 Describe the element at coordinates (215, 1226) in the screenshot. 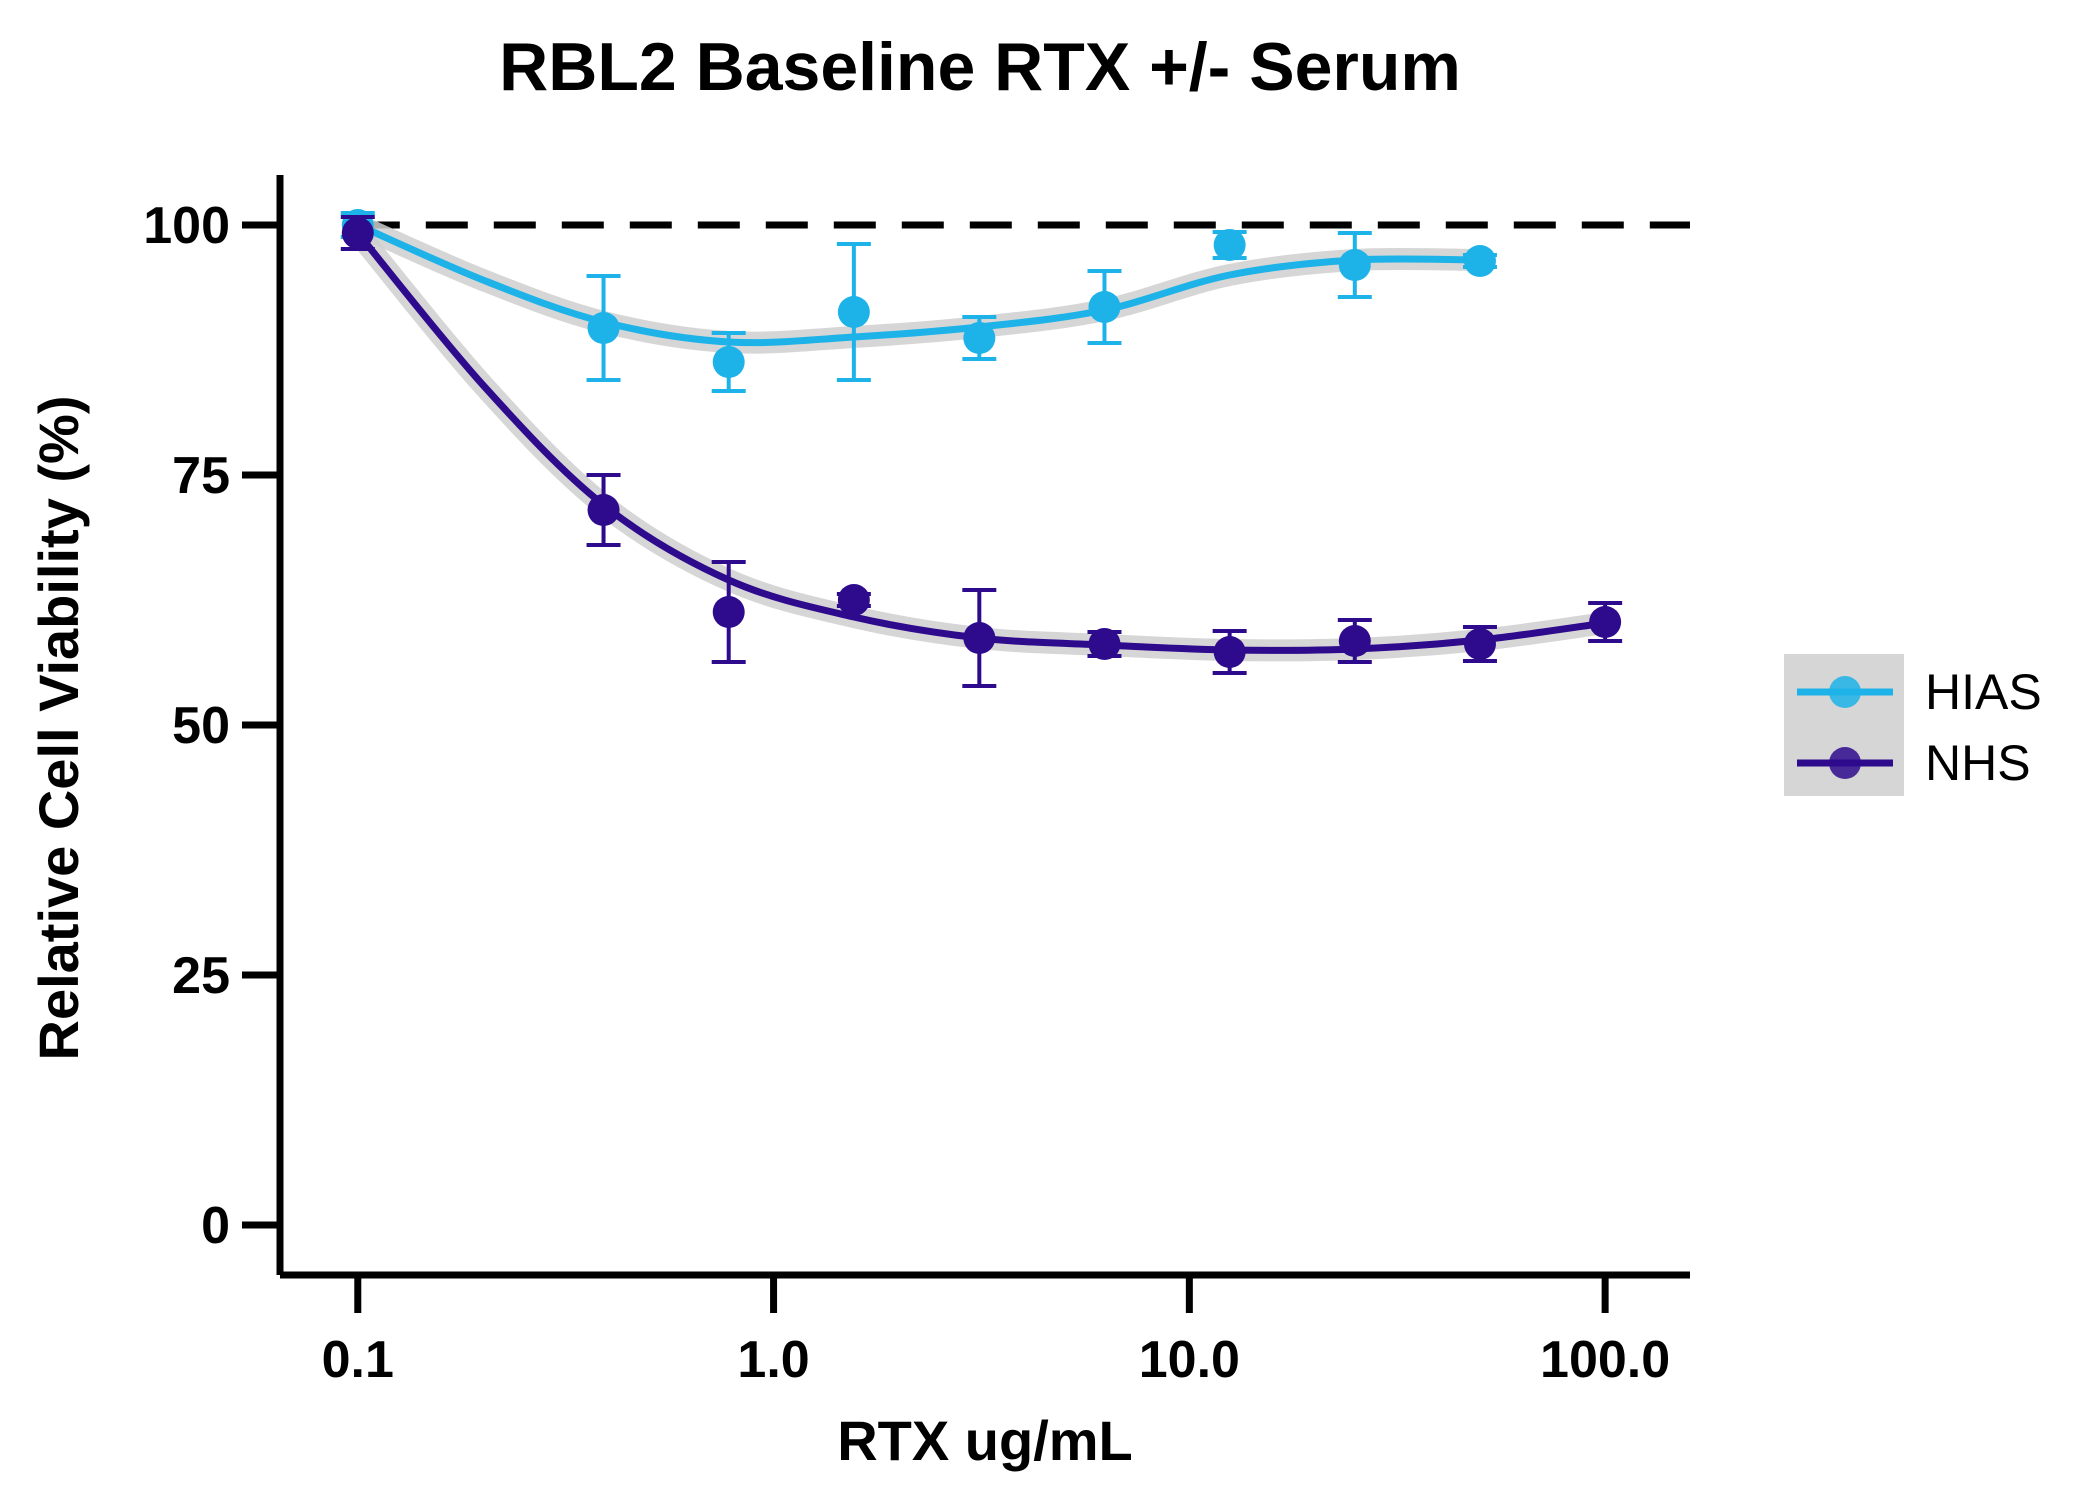

I see `y-tick-label: 0` at that location.